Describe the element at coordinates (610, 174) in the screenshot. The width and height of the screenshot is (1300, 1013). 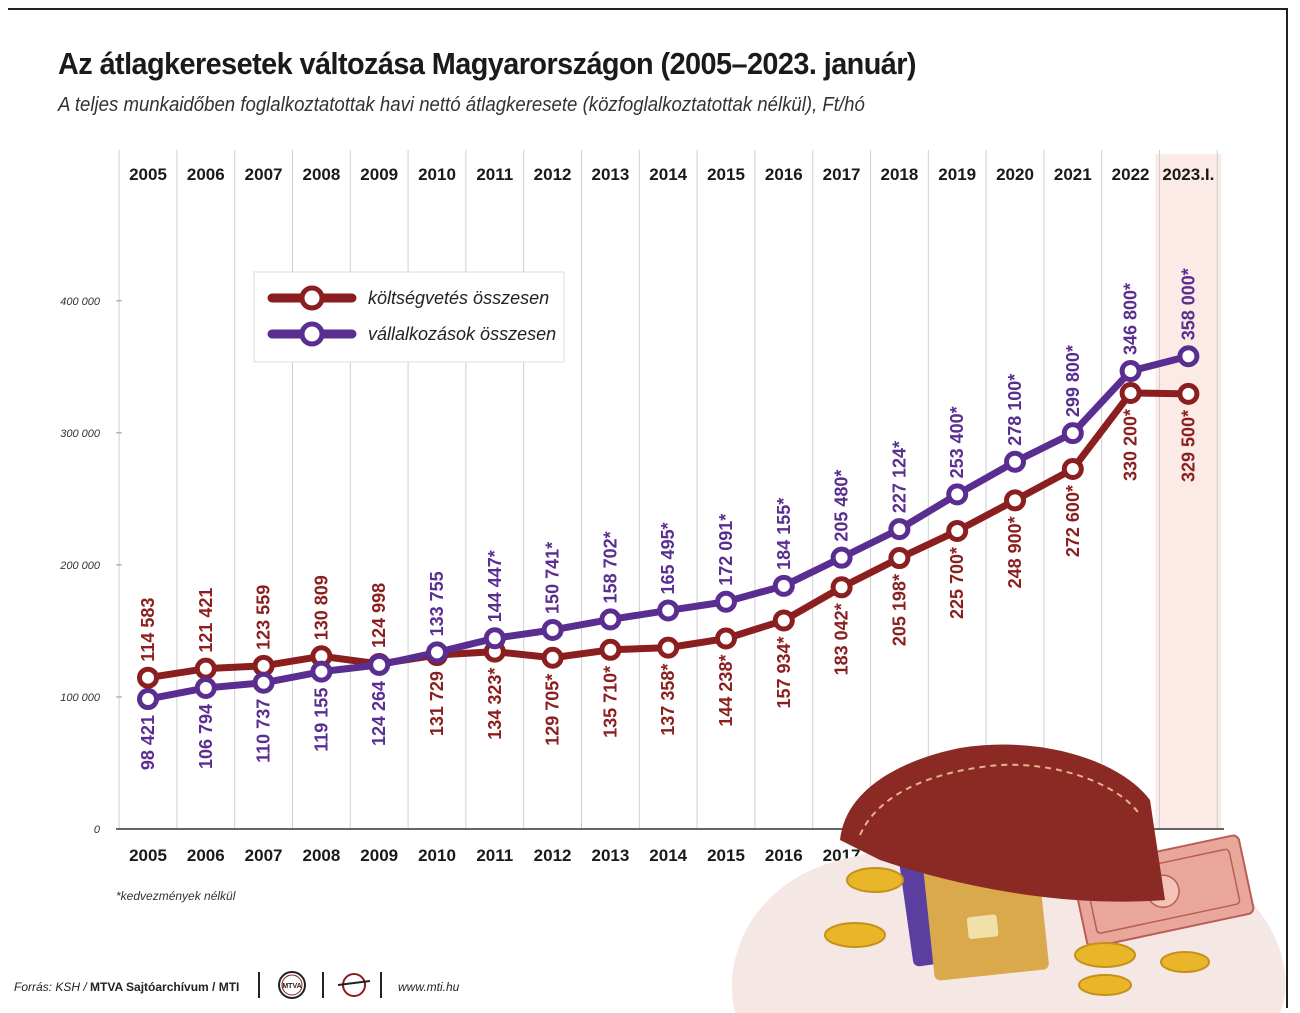
I see `x-tick-label-top: 2013` at that location.